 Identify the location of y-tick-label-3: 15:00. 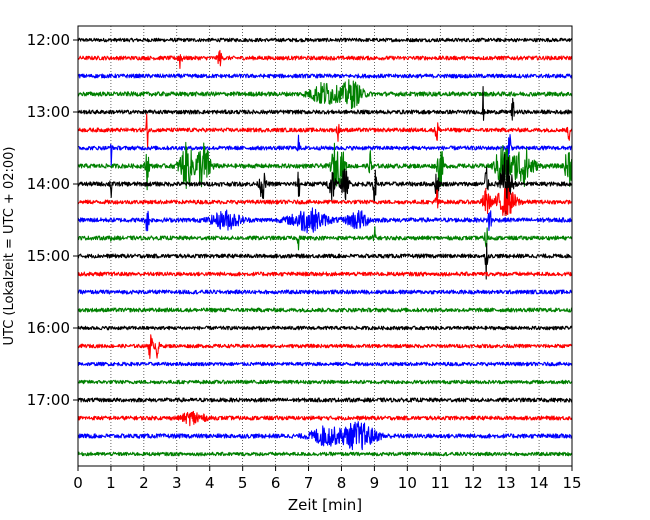
(48, 256).